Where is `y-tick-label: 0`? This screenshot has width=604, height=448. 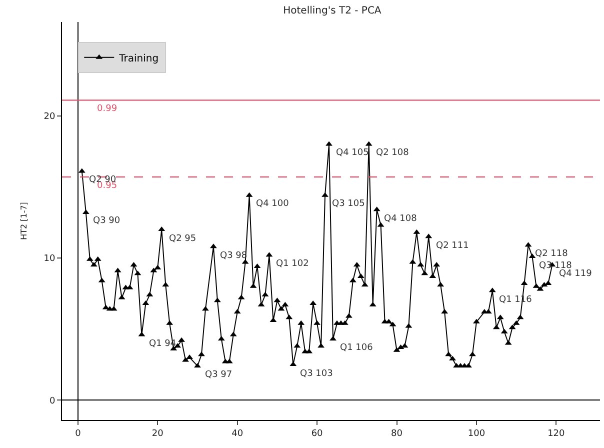 y-tick-label: 0 is located at coordinates (52, 401).